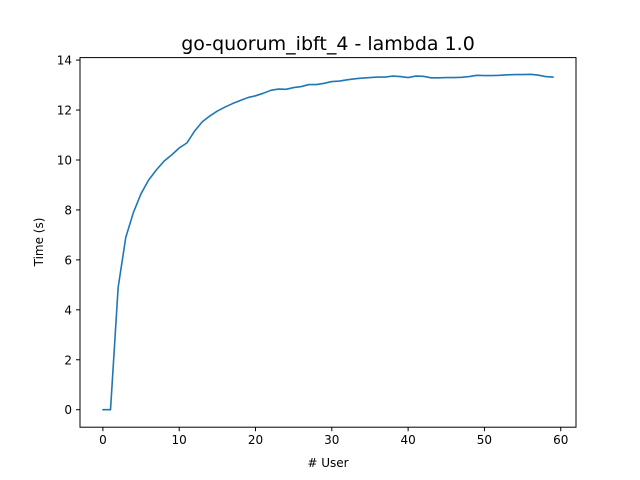 This screenshot has height=480, width=640. Describe the element at coordinates (484, 440) in the screenshot. I see `x-tick-label: 50` at that location.